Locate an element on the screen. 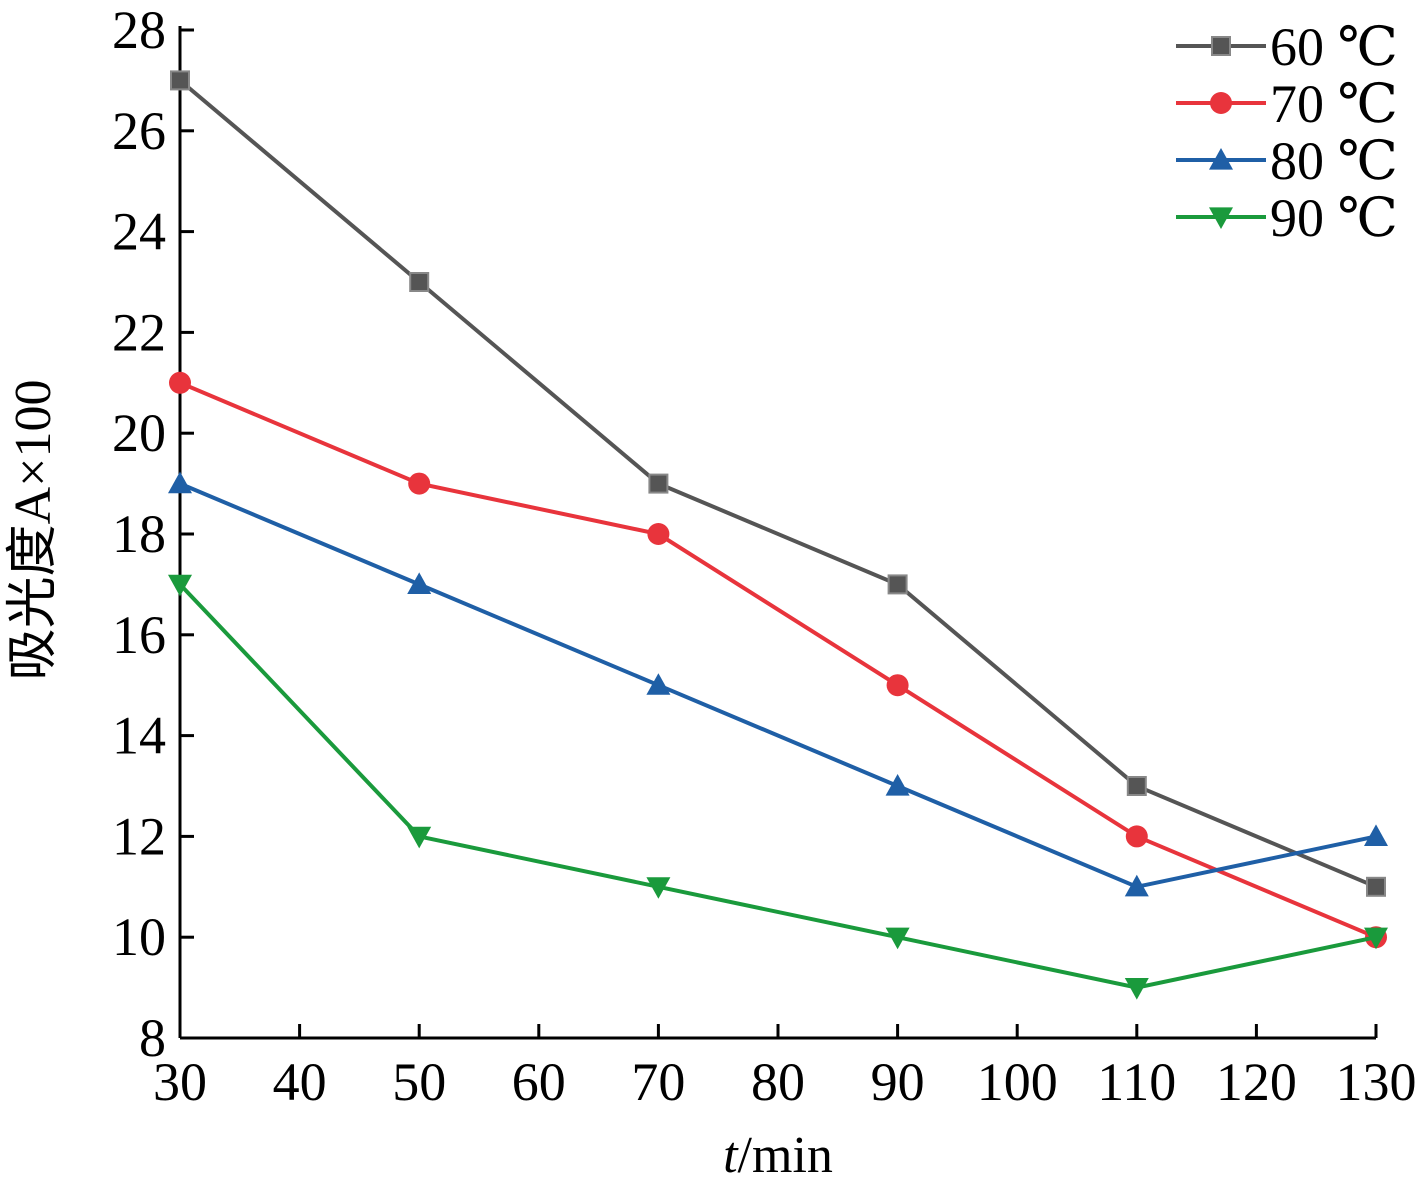  y-tick-label: 26 is located at coordinates (139, 131).